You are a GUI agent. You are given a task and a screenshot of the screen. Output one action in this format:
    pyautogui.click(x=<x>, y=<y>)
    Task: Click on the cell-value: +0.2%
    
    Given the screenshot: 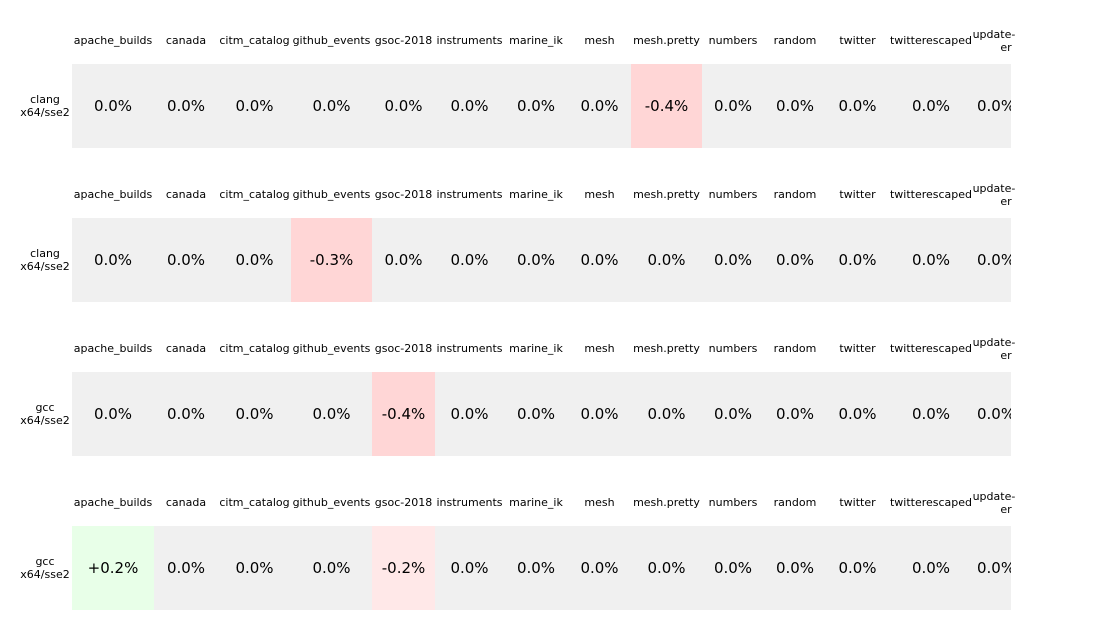 What is the action you would take?
    pyautogui.click(x=113, y=568)
    